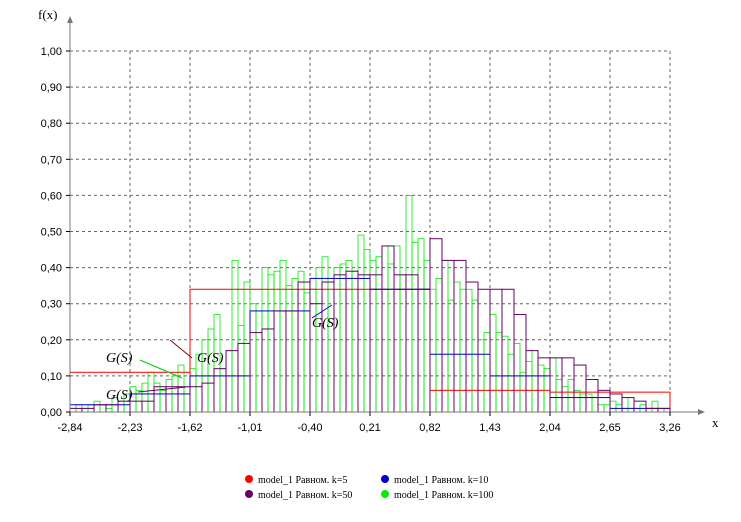 This screenshot has width=741, height=522. What do you see at coordinates (609, 428) in the screenshot?
I see `x-tick-label: 2,65` at bounding box center [609, 428].